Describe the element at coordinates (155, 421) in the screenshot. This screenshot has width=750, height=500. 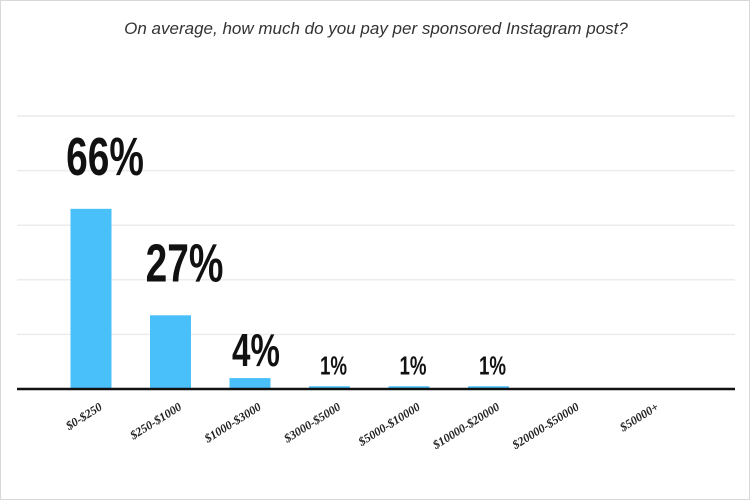
I see `x-tick-label: $250-$1000` at that location.